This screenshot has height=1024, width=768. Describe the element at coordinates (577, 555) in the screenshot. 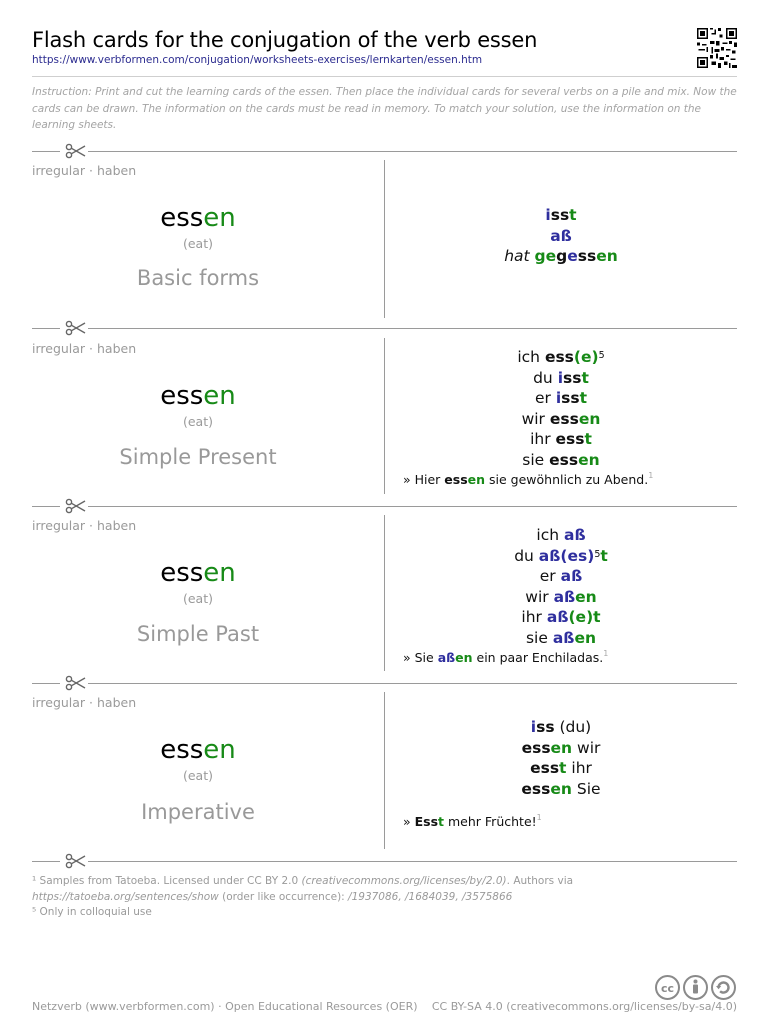

I see `text-run: (es)` at that location.